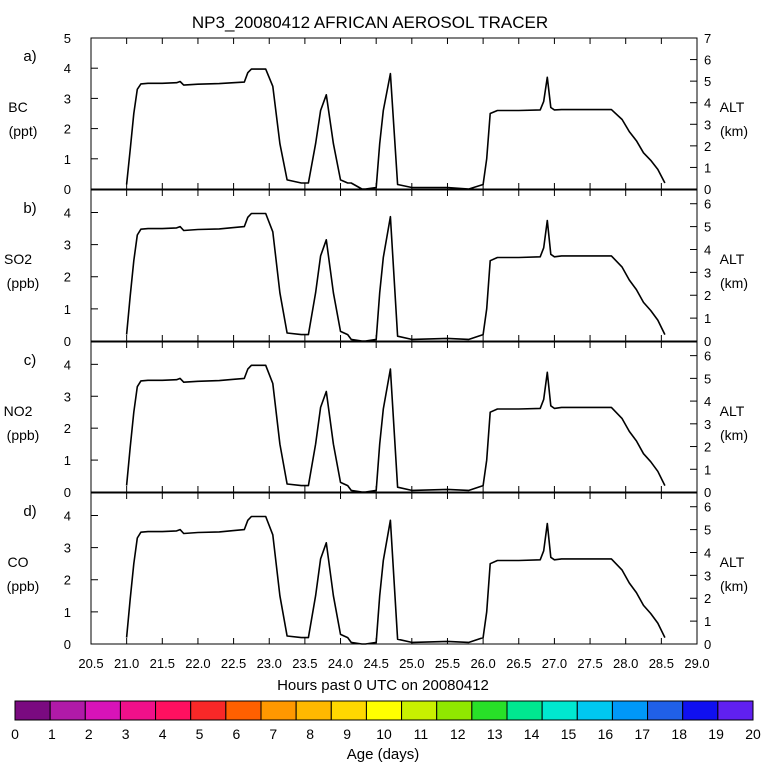  I want to click on right-tick-label: 6, so click(707, 507).